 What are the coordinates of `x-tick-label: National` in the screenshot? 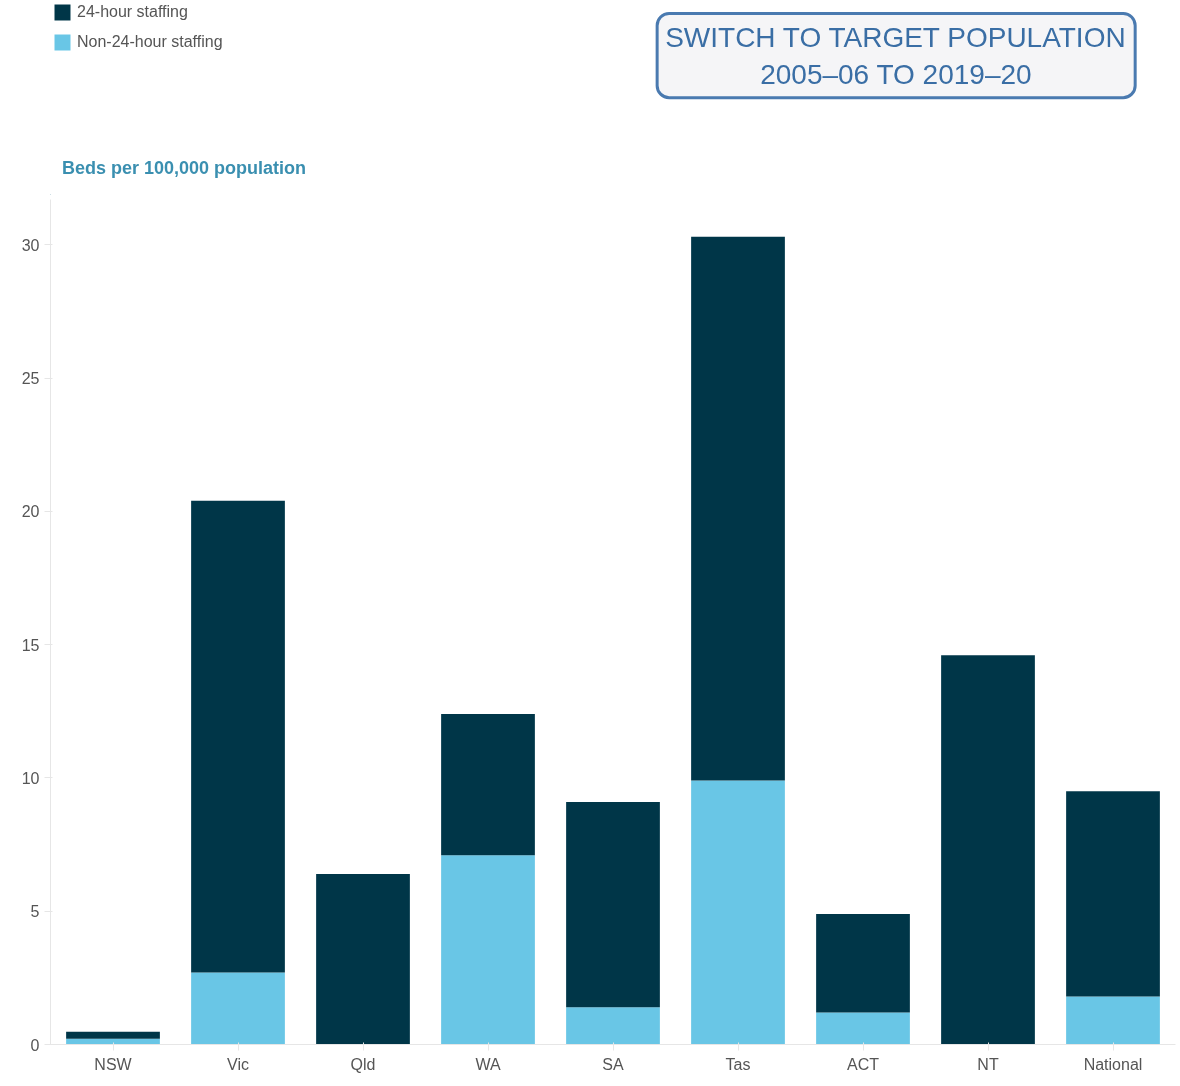 It's located at (1113, 1064).